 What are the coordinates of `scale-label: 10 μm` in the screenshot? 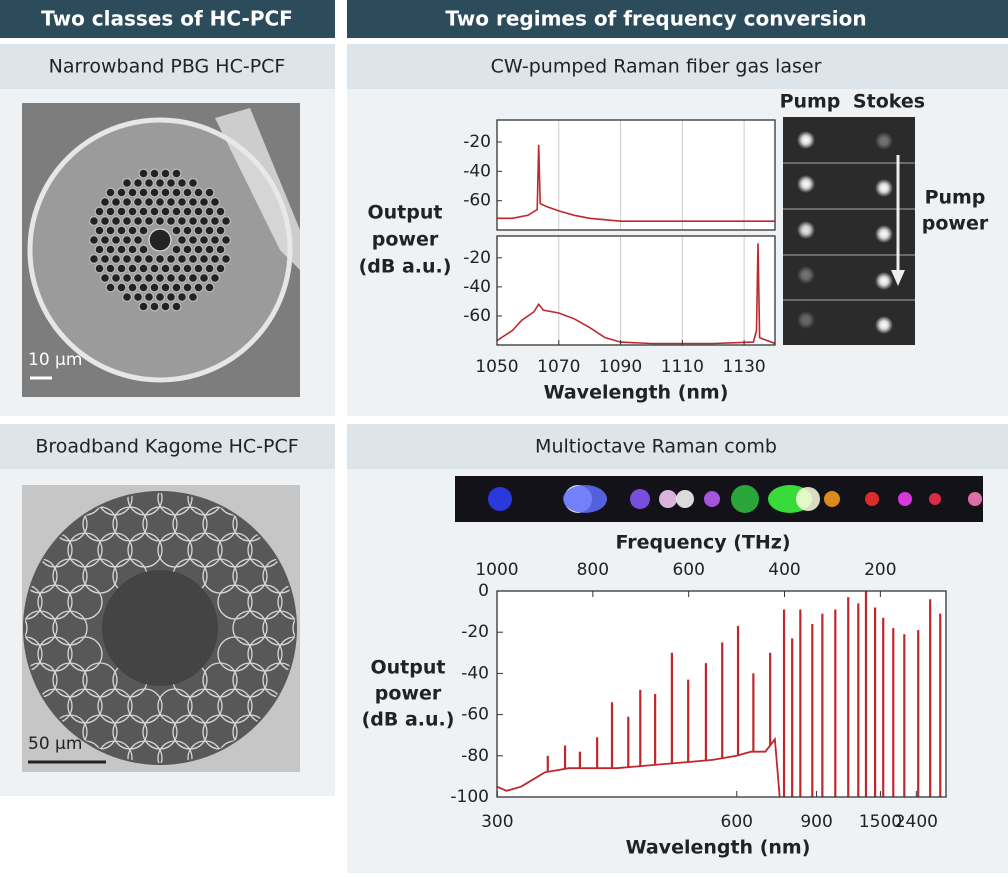 It's located at (55, 360).